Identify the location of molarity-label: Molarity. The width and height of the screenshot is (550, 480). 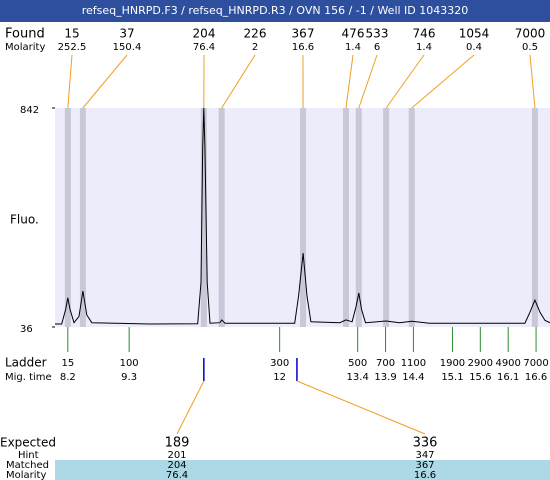
(25, 47).